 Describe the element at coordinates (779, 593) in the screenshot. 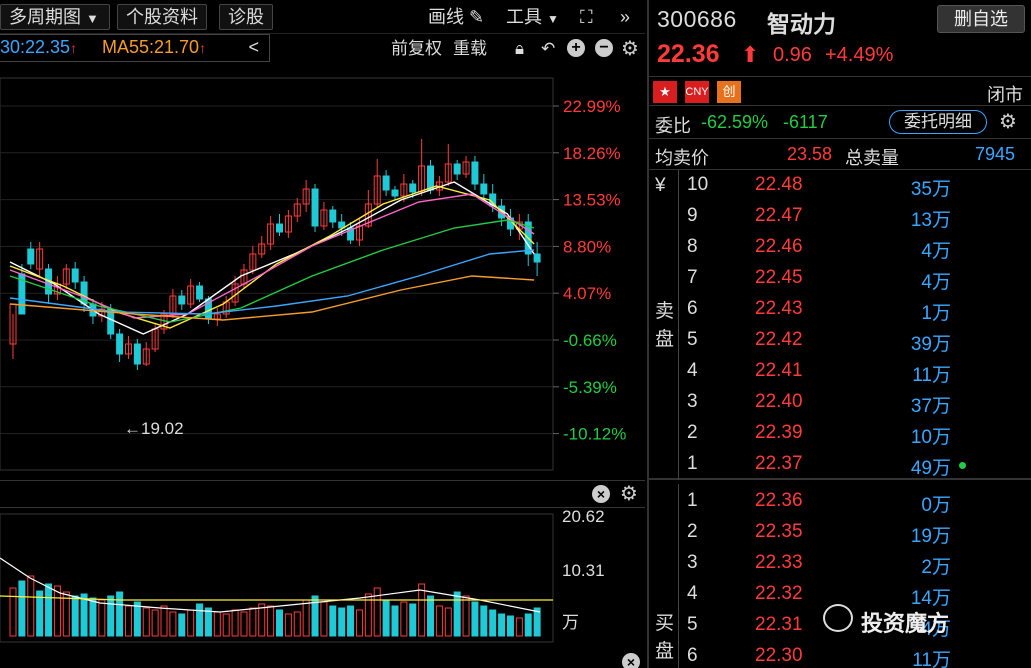

I see `buy-price: 22.32` at that location.